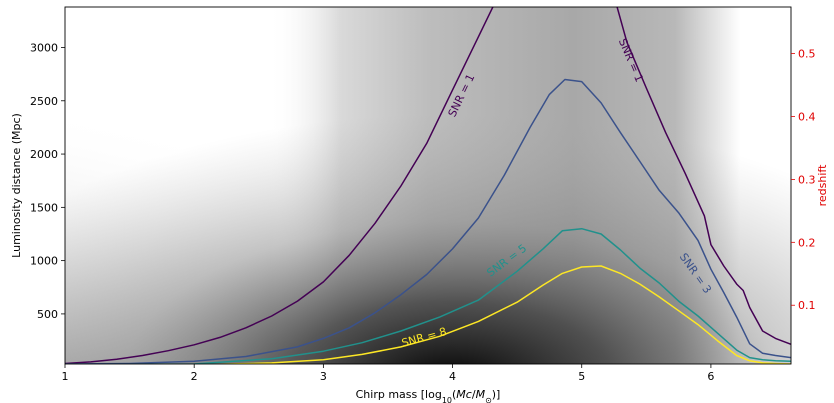 The width and height of the screenshot is (834, 403). Describe the element at coordinates (47, 314) in the screenshot. I see `y-tick-label-1: 500` at that location.